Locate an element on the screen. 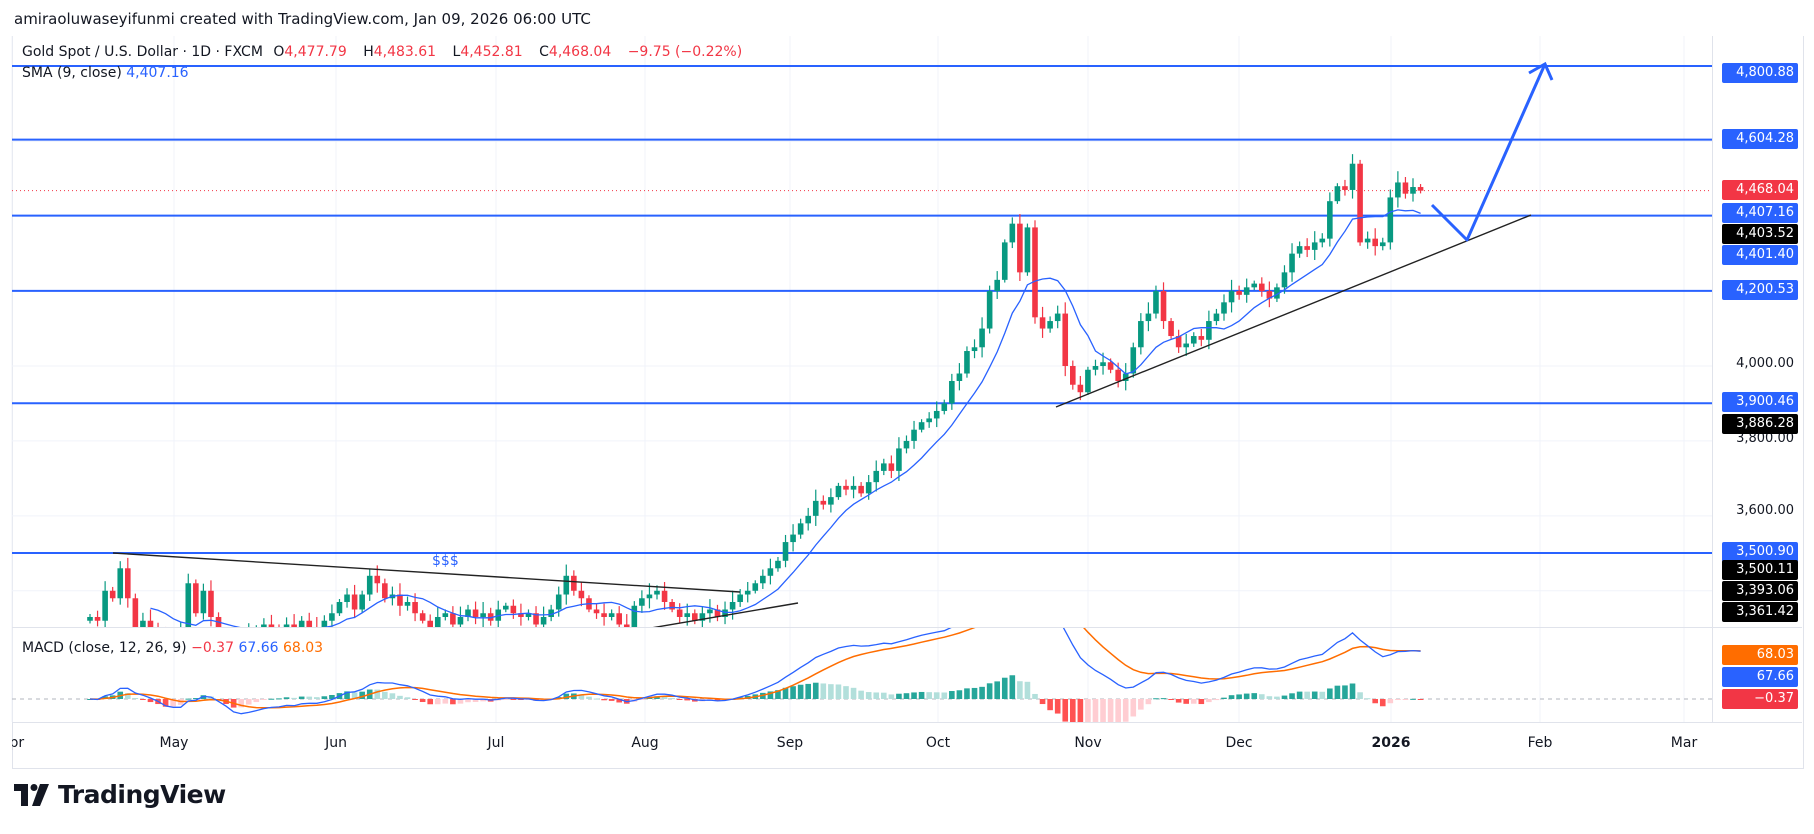  open-value: 4,477.79 is located at coordinates (315, 52).